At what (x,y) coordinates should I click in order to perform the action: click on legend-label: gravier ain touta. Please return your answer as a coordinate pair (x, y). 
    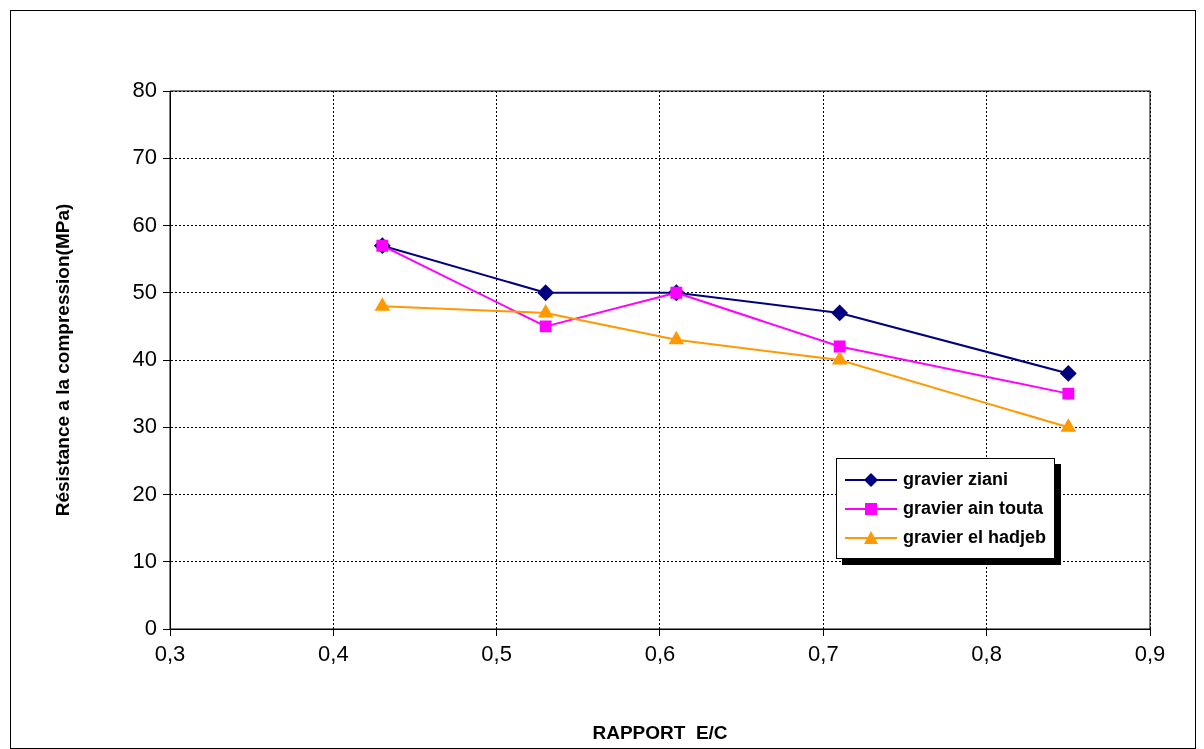
    Looking at the image, I should click on (973, 508).